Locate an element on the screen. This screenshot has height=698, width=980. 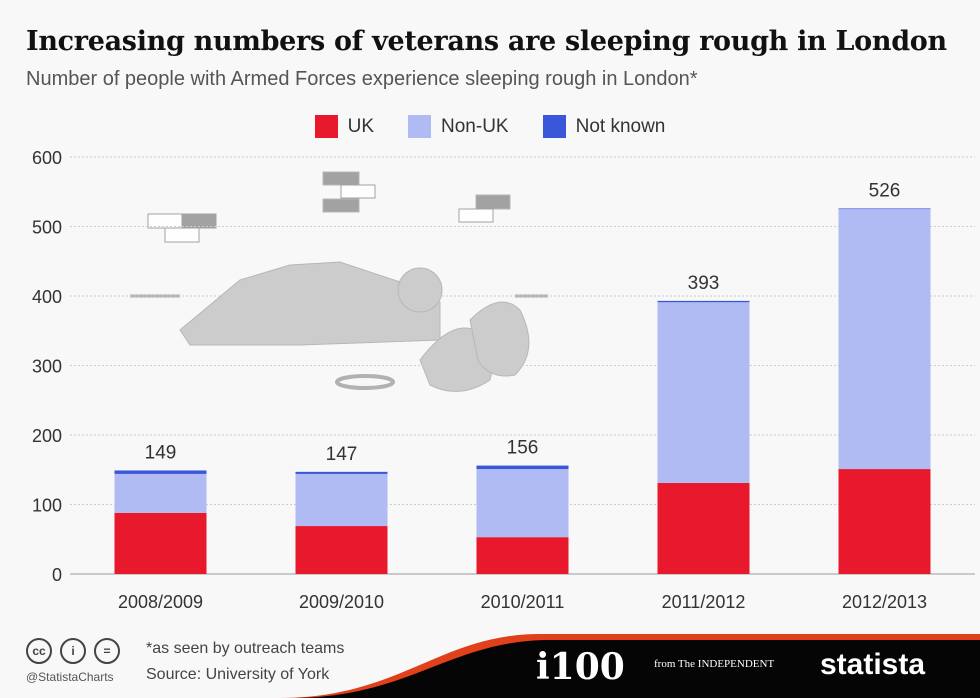
independent-logo: from The INDEPENDENT is located at coordinates (714, 664).